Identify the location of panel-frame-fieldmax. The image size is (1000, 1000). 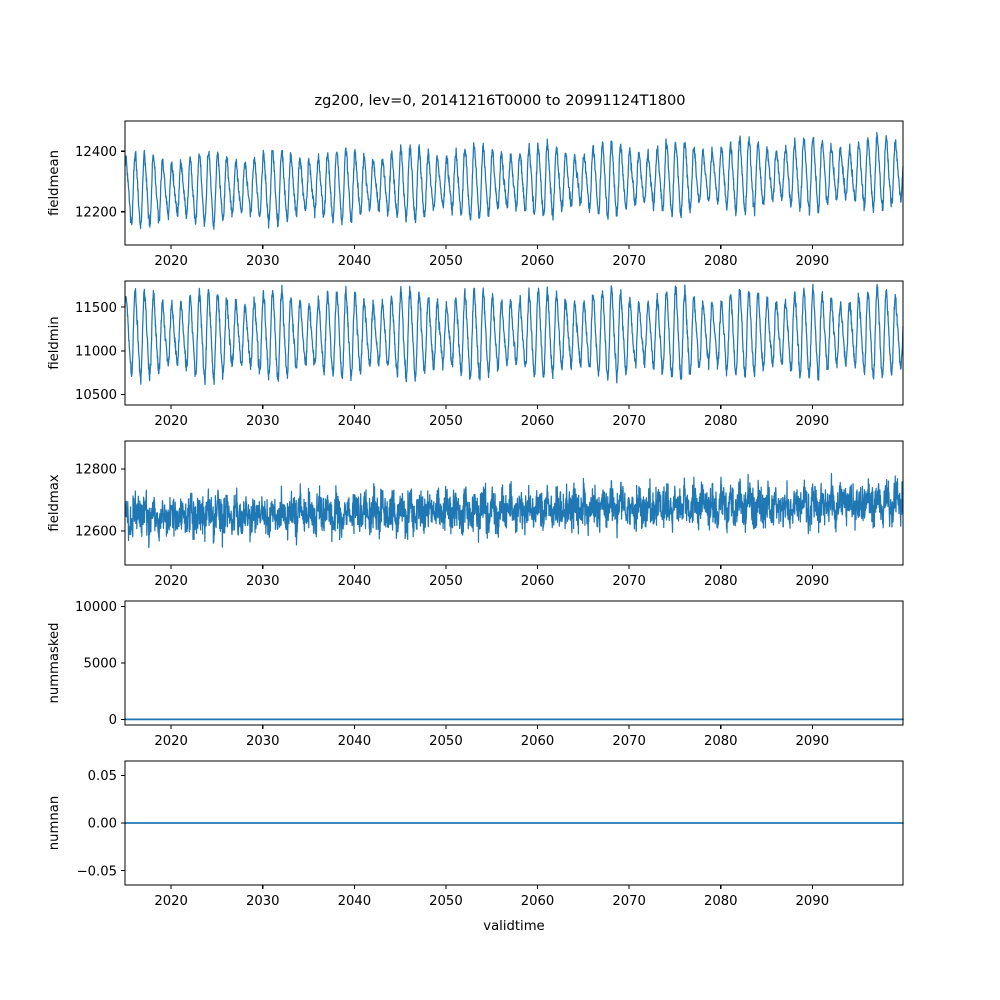
(514, 503).